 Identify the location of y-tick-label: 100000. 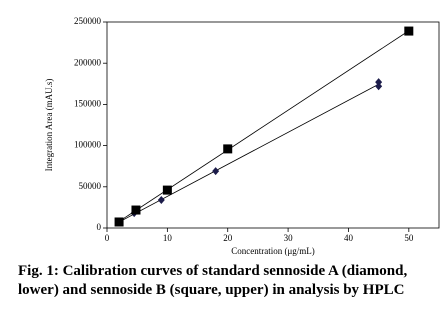
(88, 145).